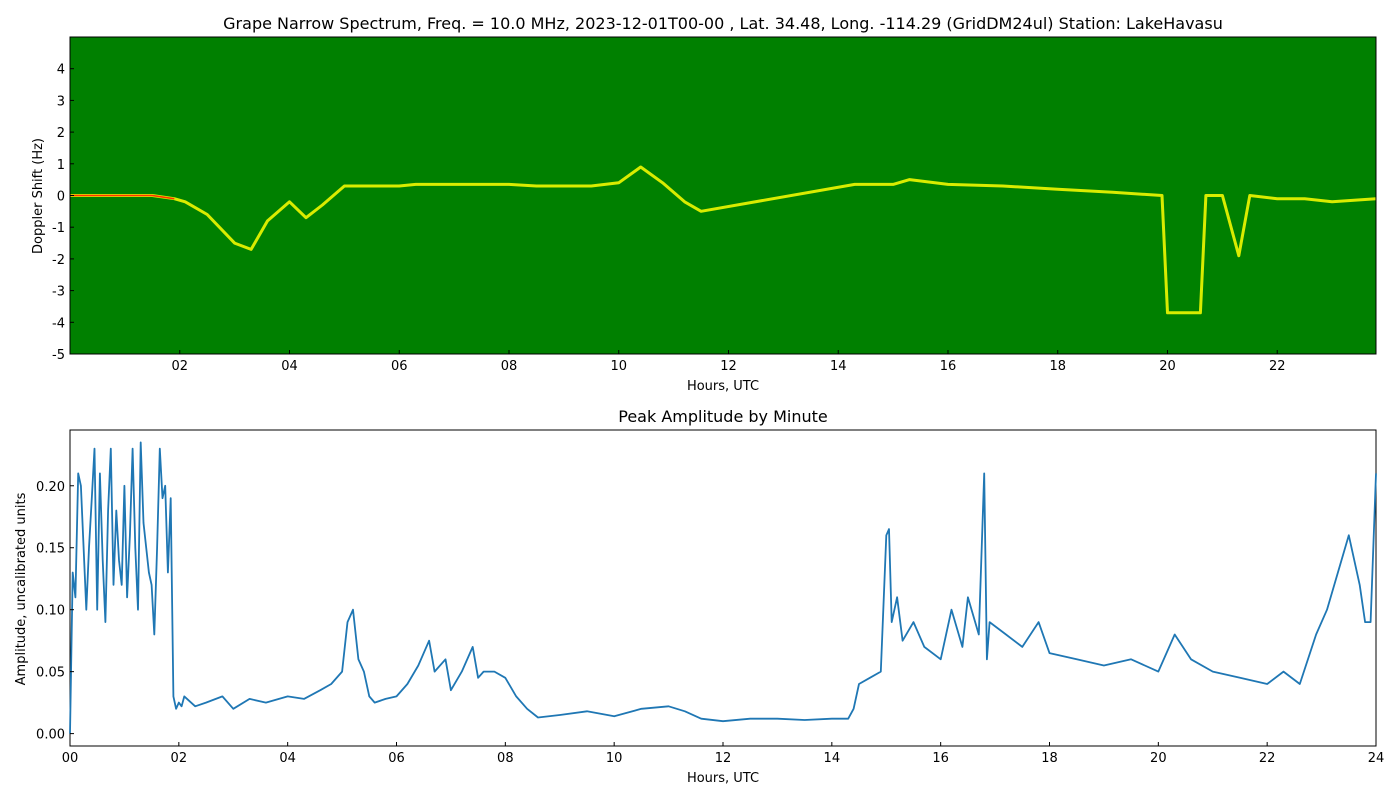  Describe the element at coordinates (50, 735) in the screenshot. I see `amplitude-y-tick-label: 0.00` at that location.